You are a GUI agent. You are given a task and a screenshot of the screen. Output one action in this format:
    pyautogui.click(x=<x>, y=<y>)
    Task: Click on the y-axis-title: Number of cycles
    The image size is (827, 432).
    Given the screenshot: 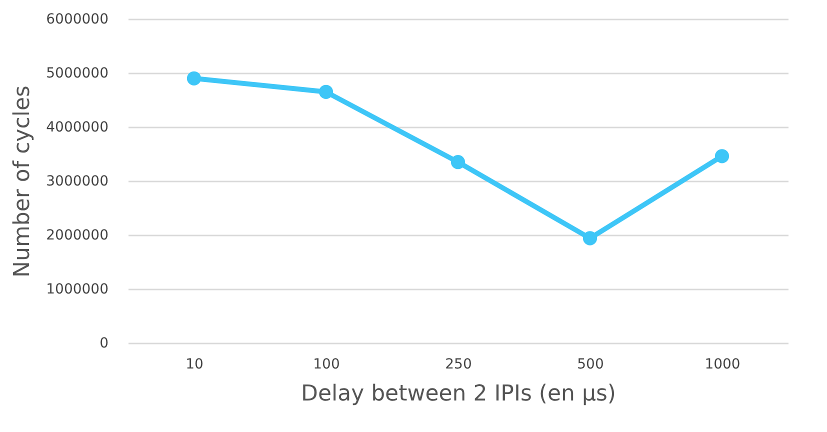 What is the action you would take?
    pyautogui.click(x=23, y=182)
    